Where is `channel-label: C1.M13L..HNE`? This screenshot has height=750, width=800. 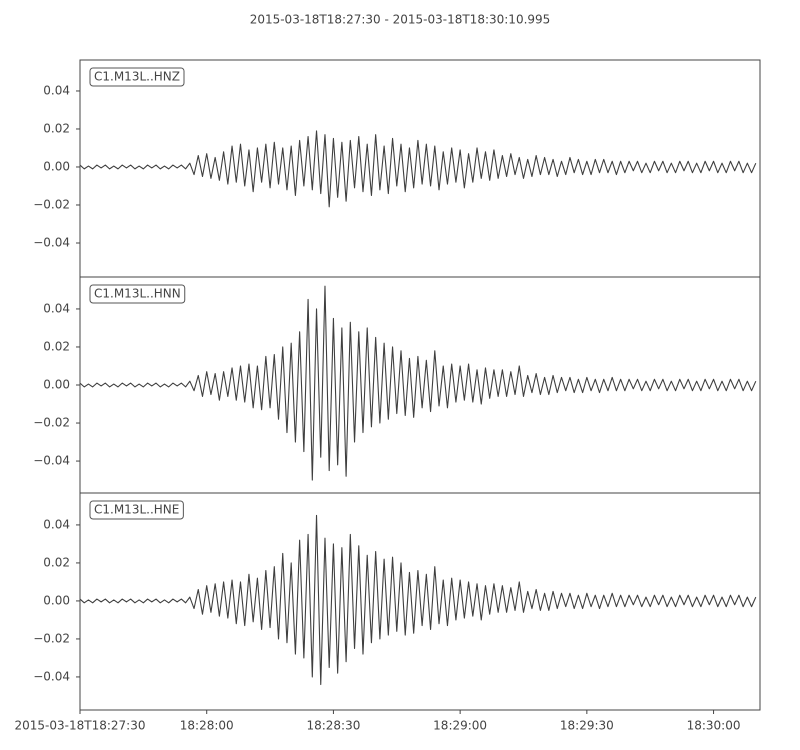 channel-label: C1.M13L..HNE is located at coordinates (136, 510).